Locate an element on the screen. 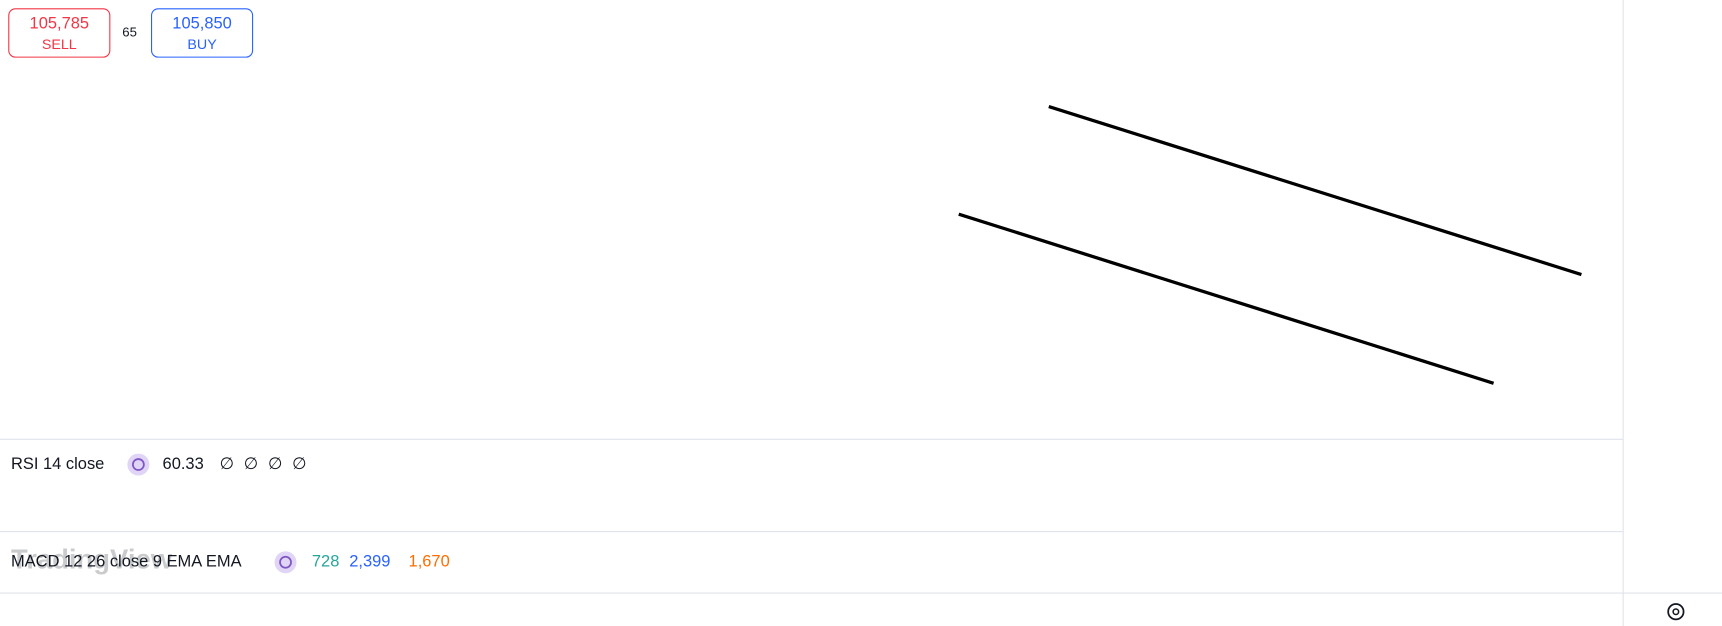 This screenshot has height=626, width=1722. macd-value: 2,399 is located at coordinates (369, 562).